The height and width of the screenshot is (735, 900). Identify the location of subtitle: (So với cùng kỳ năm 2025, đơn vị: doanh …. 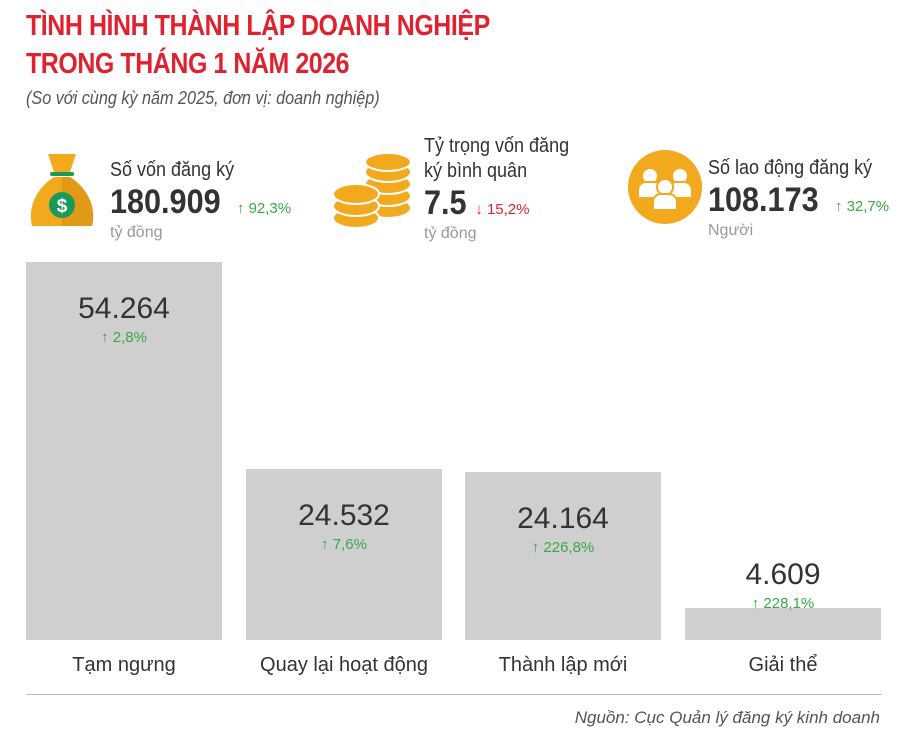
(203, 98).